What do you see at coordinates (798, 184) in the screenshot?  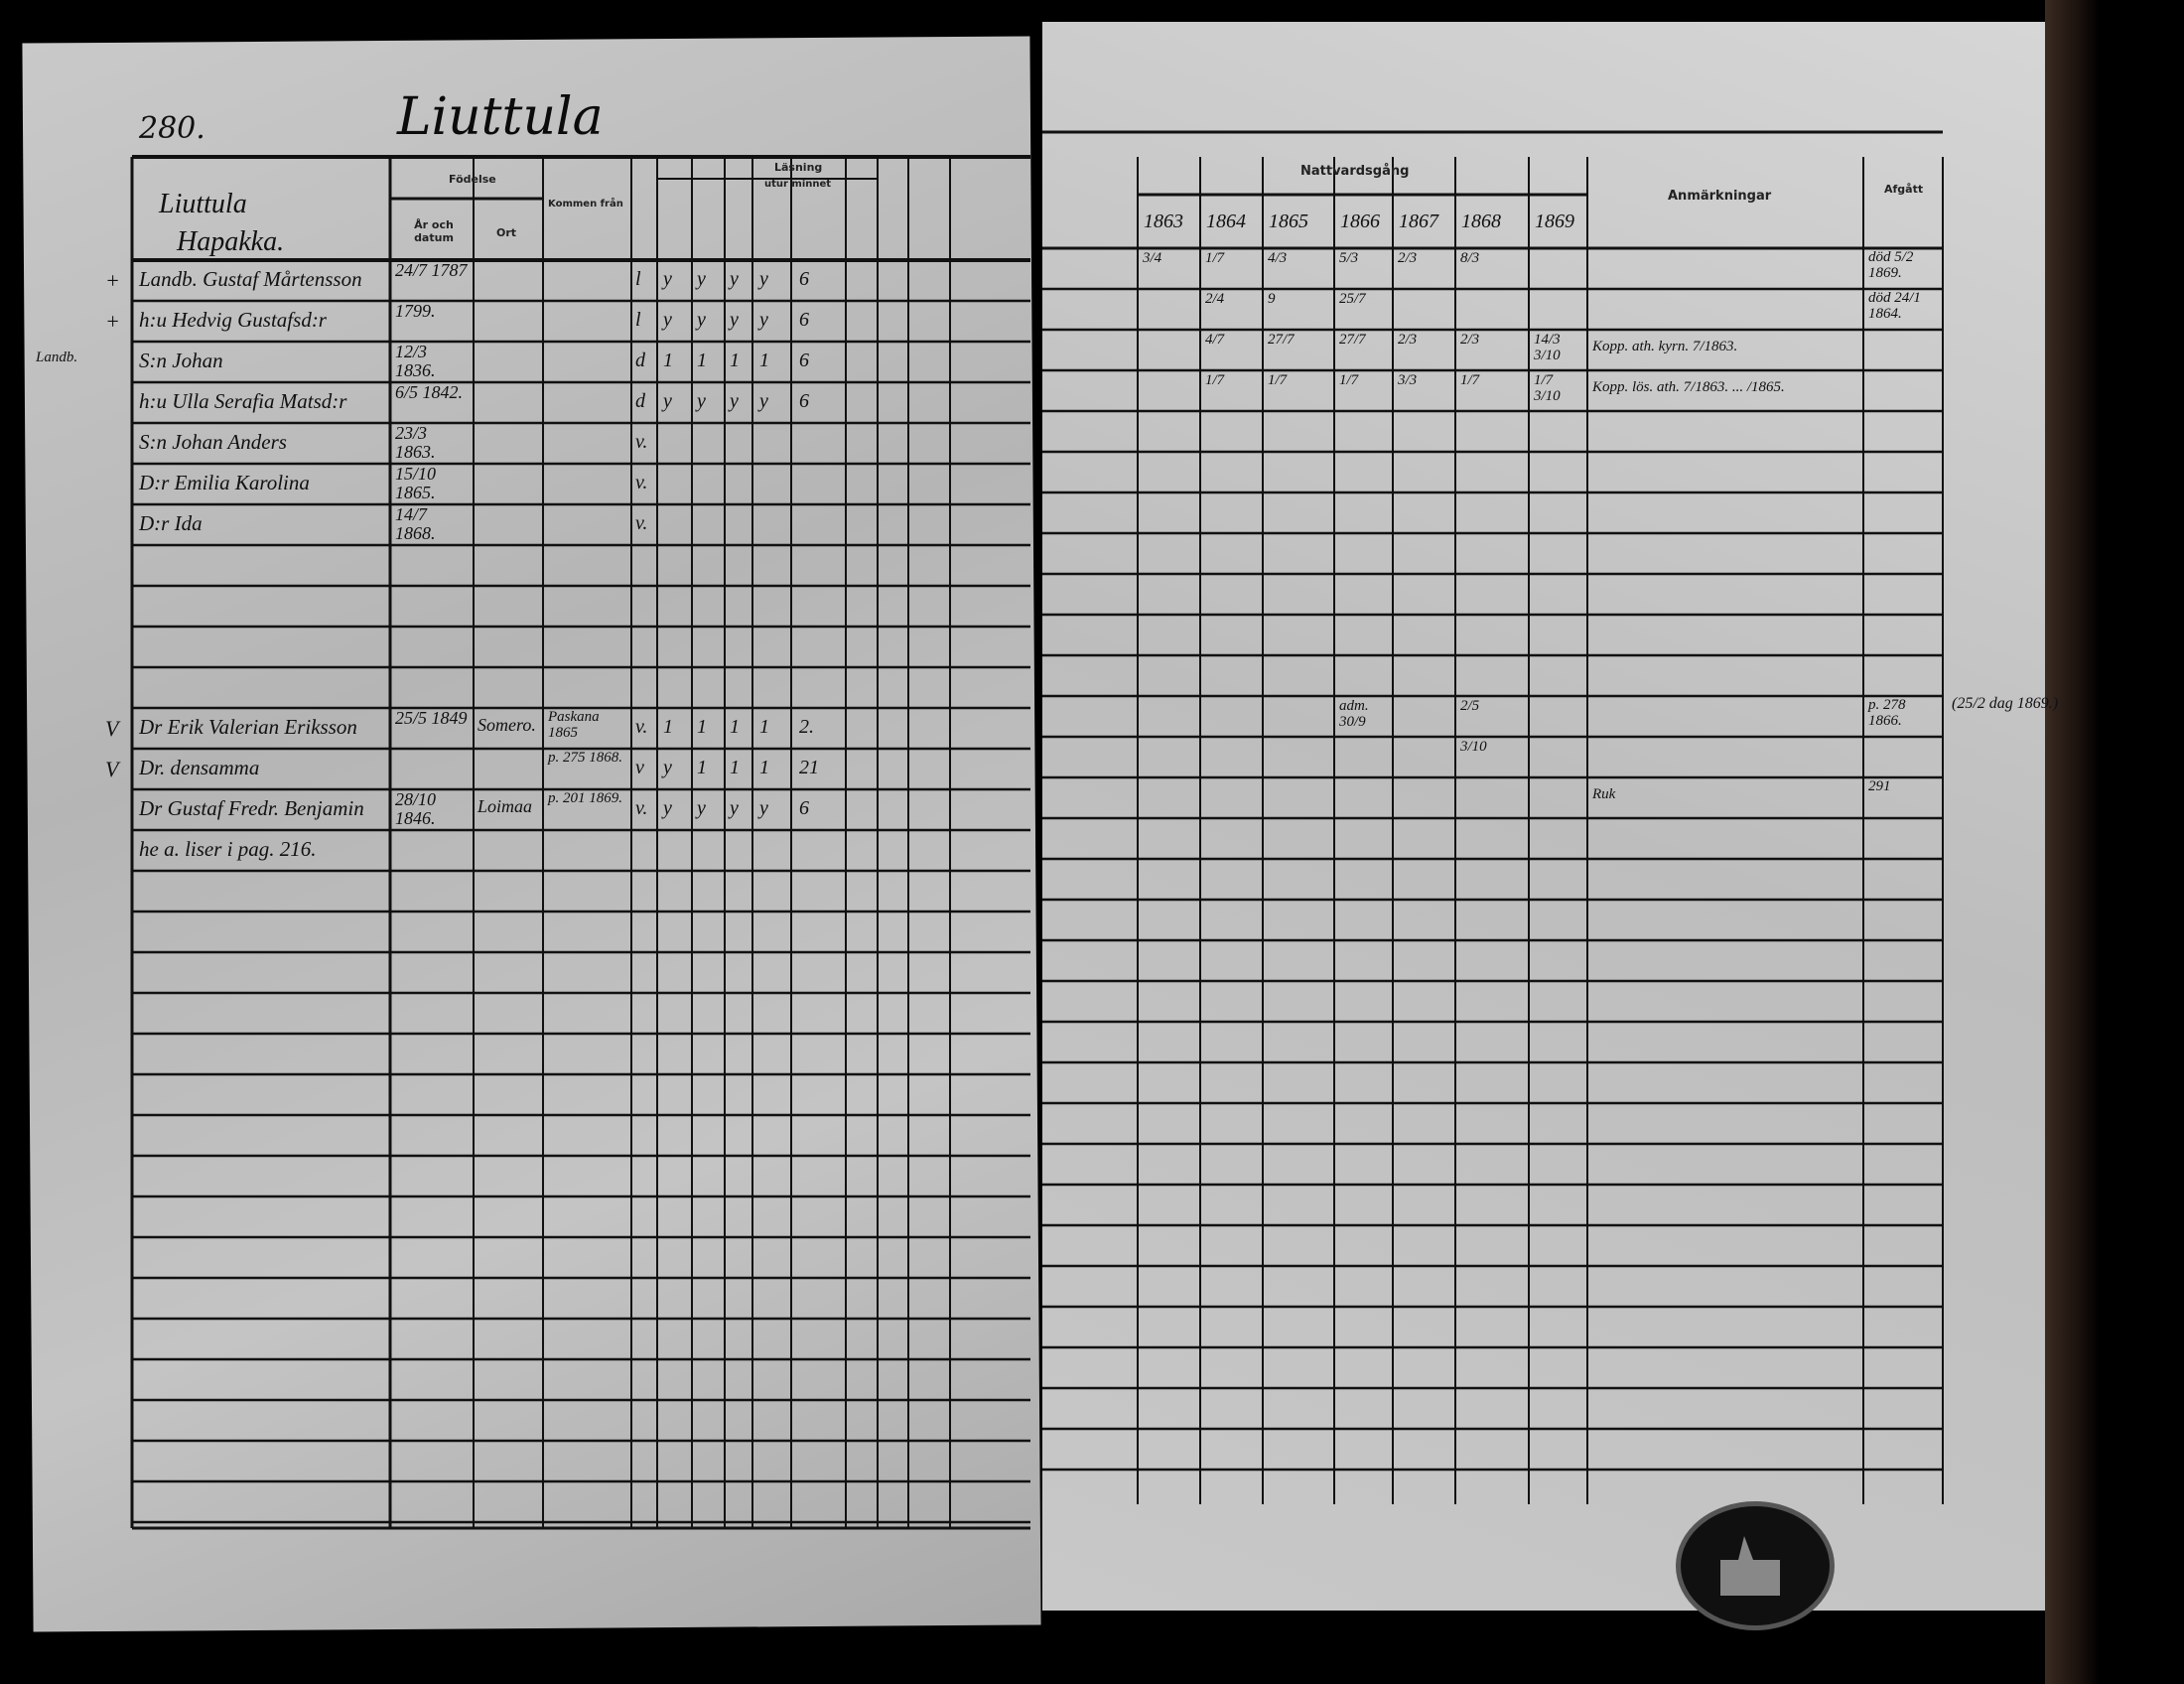 I see `header-from-memory: utur minnet` at bounding box center [798, 184].